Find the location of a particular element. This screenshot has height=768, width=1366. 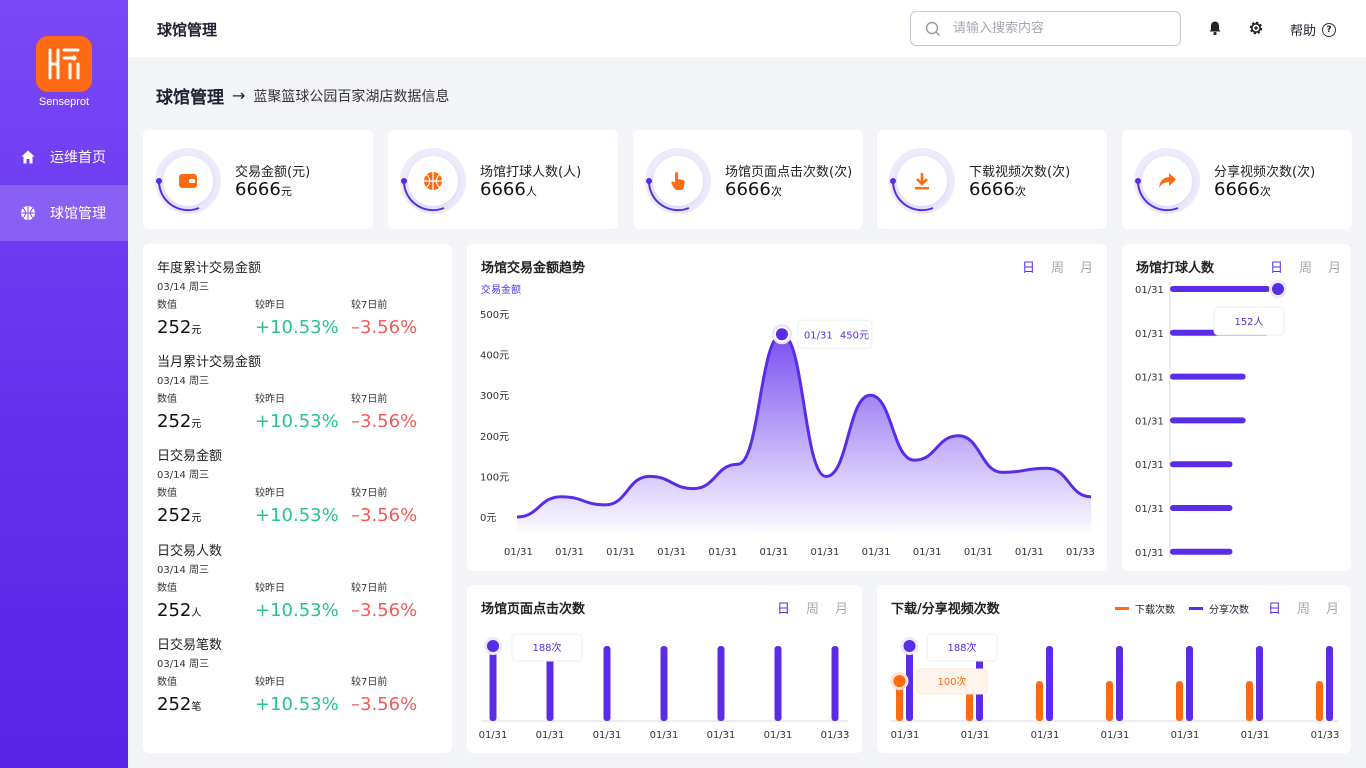

legend-download: 下载次数 is located at coordinates (1155, 610).